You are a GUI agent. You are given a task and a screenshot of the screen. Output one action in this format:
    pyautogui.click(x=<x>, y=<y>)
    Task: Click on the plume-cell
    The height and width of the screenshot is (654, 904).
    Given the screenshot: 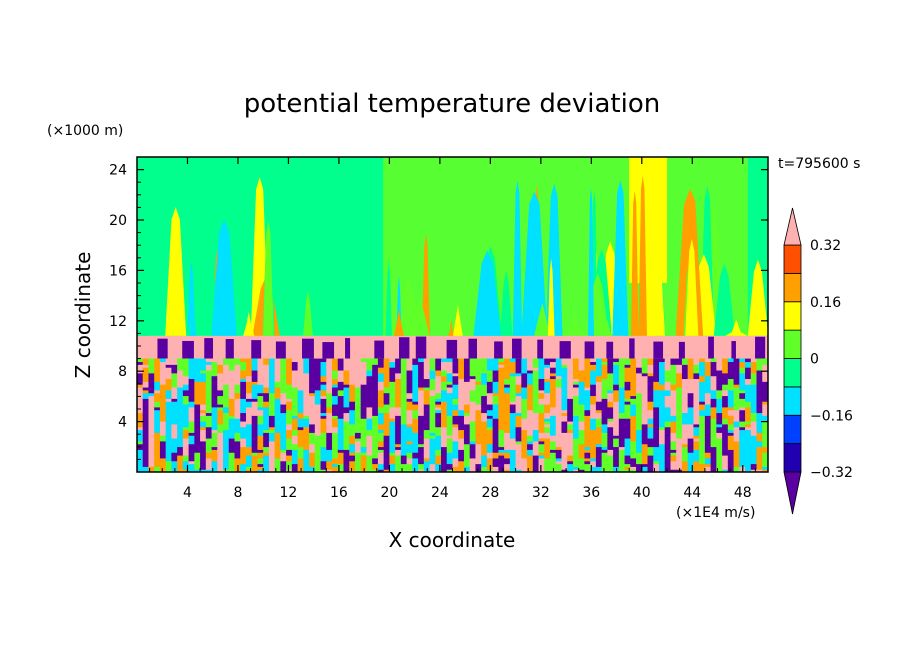 What is the action you would take?
    pyautogui.click(x=607, y=327)
    